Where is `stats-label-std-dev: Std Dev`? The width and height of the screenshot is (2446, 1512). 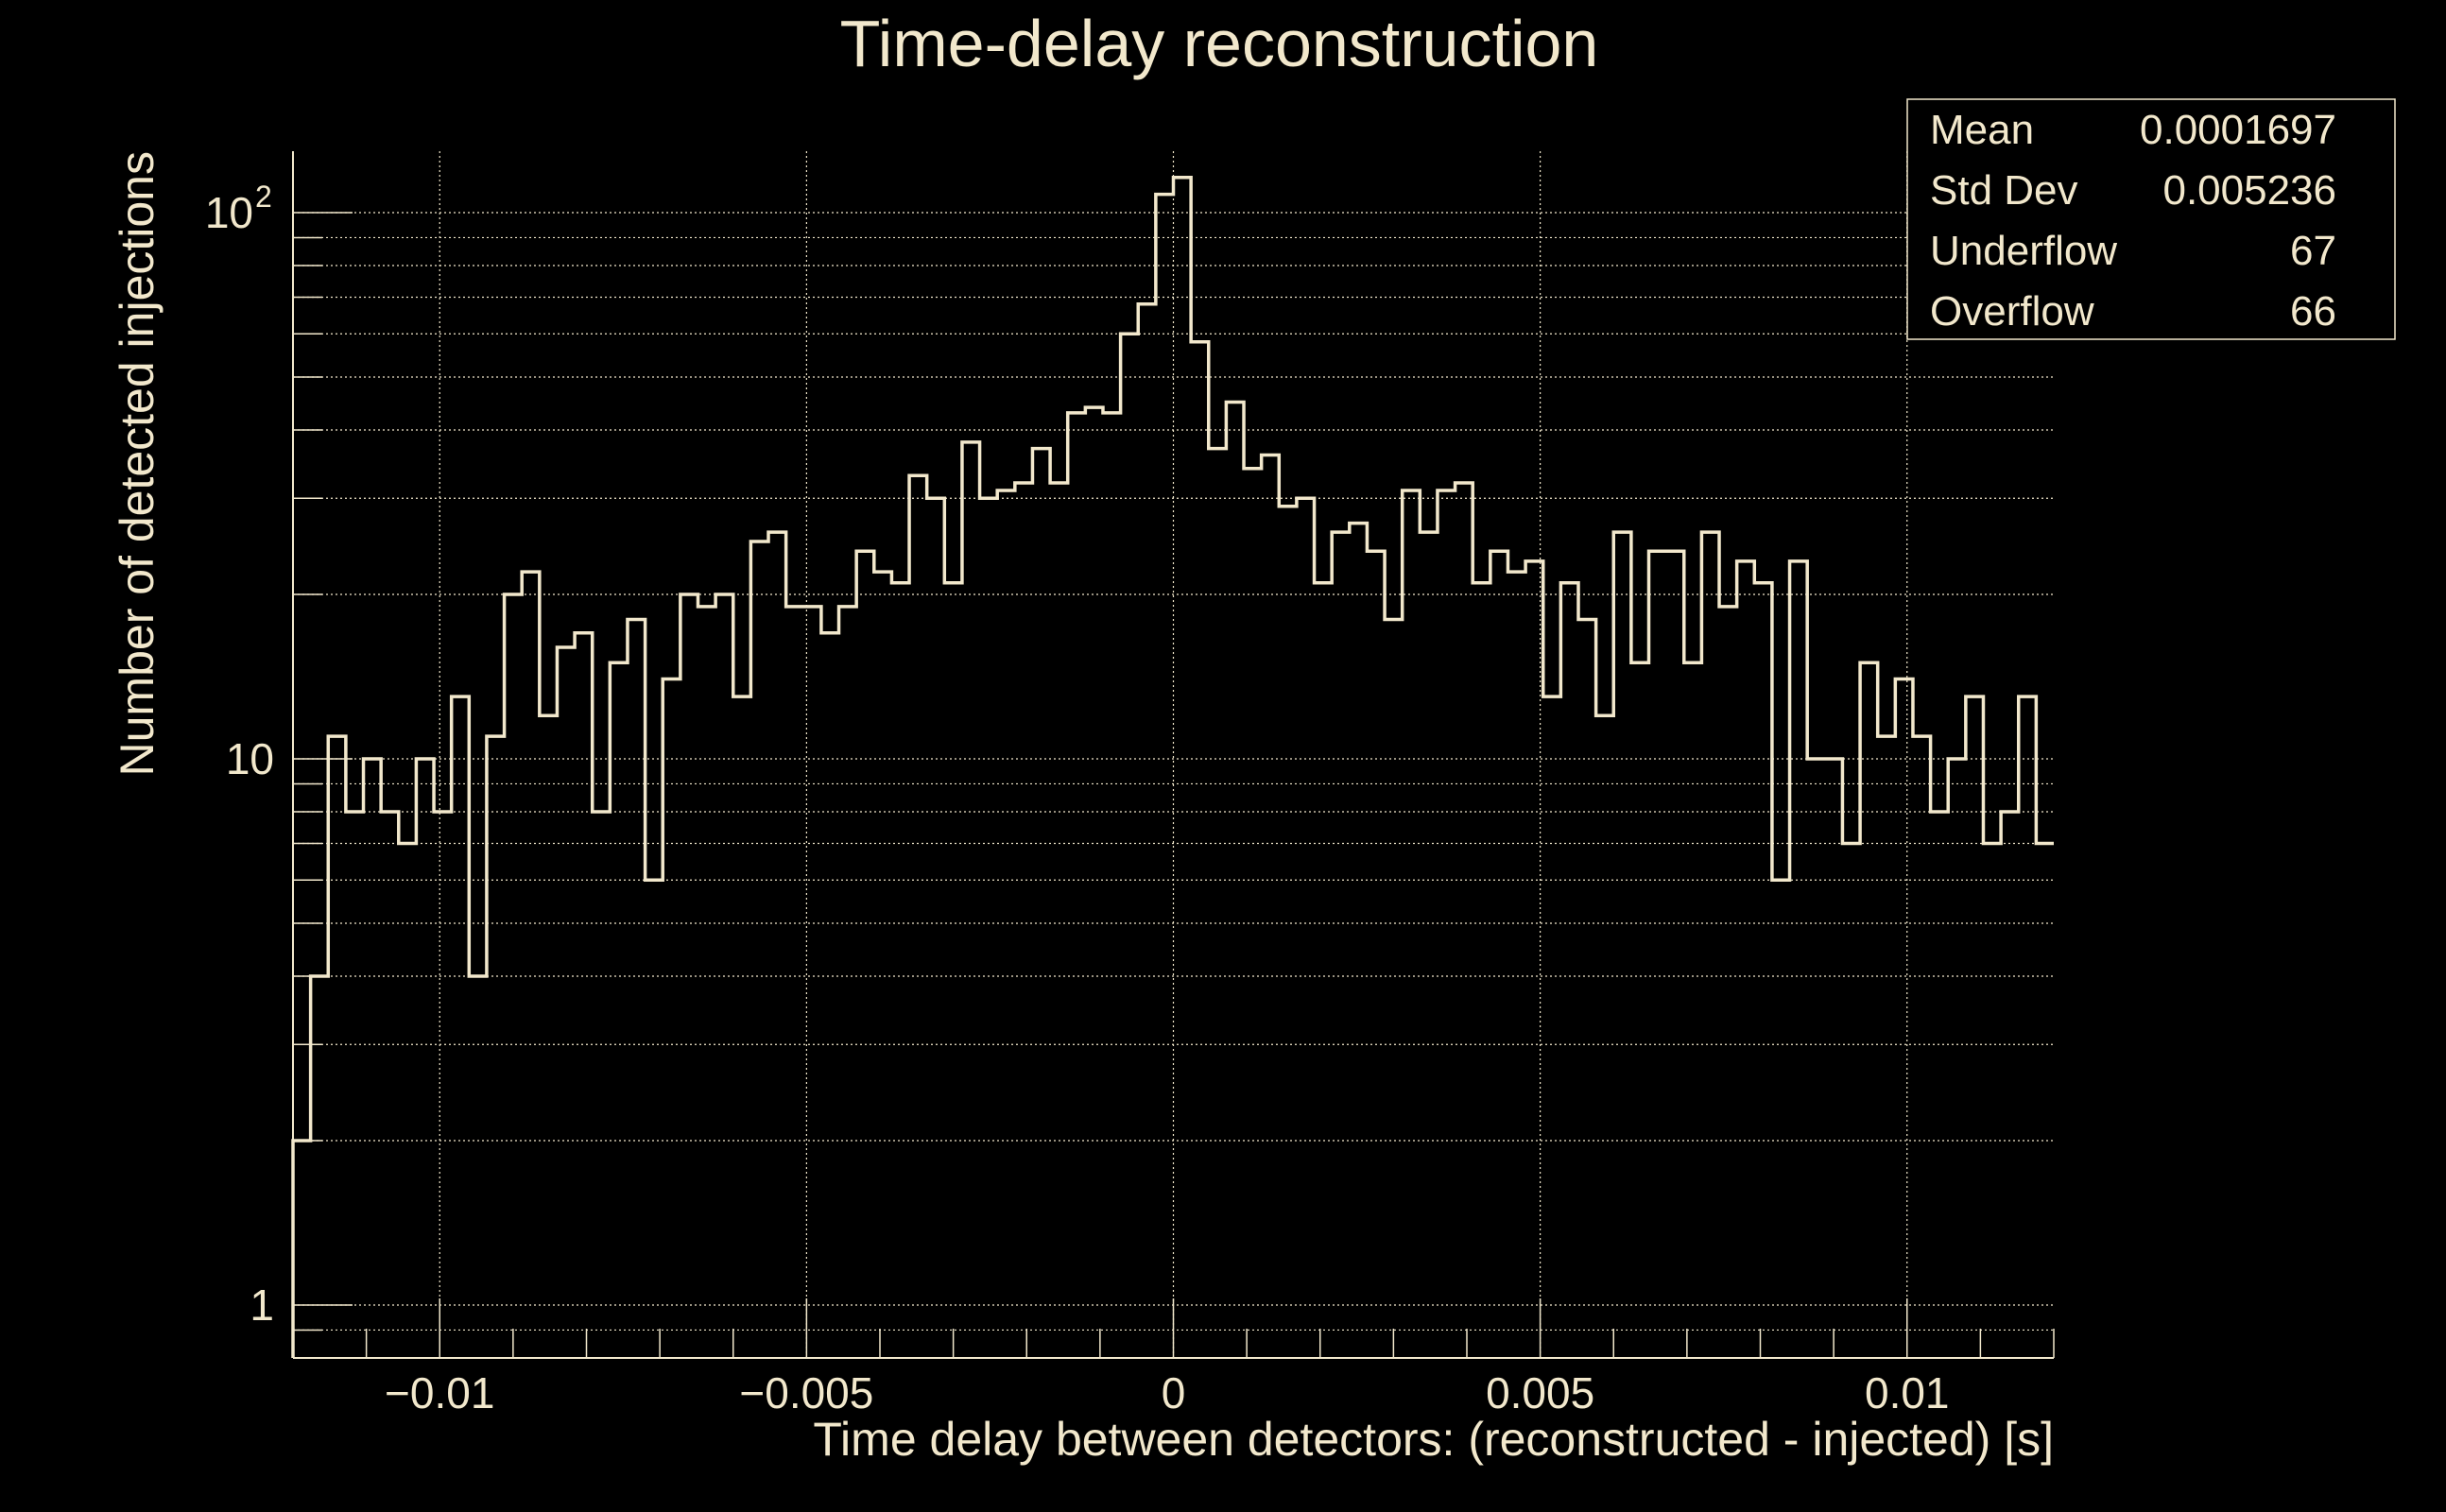
stats-label-std-dev: Std Dev is located at coordinates (2004, 190).